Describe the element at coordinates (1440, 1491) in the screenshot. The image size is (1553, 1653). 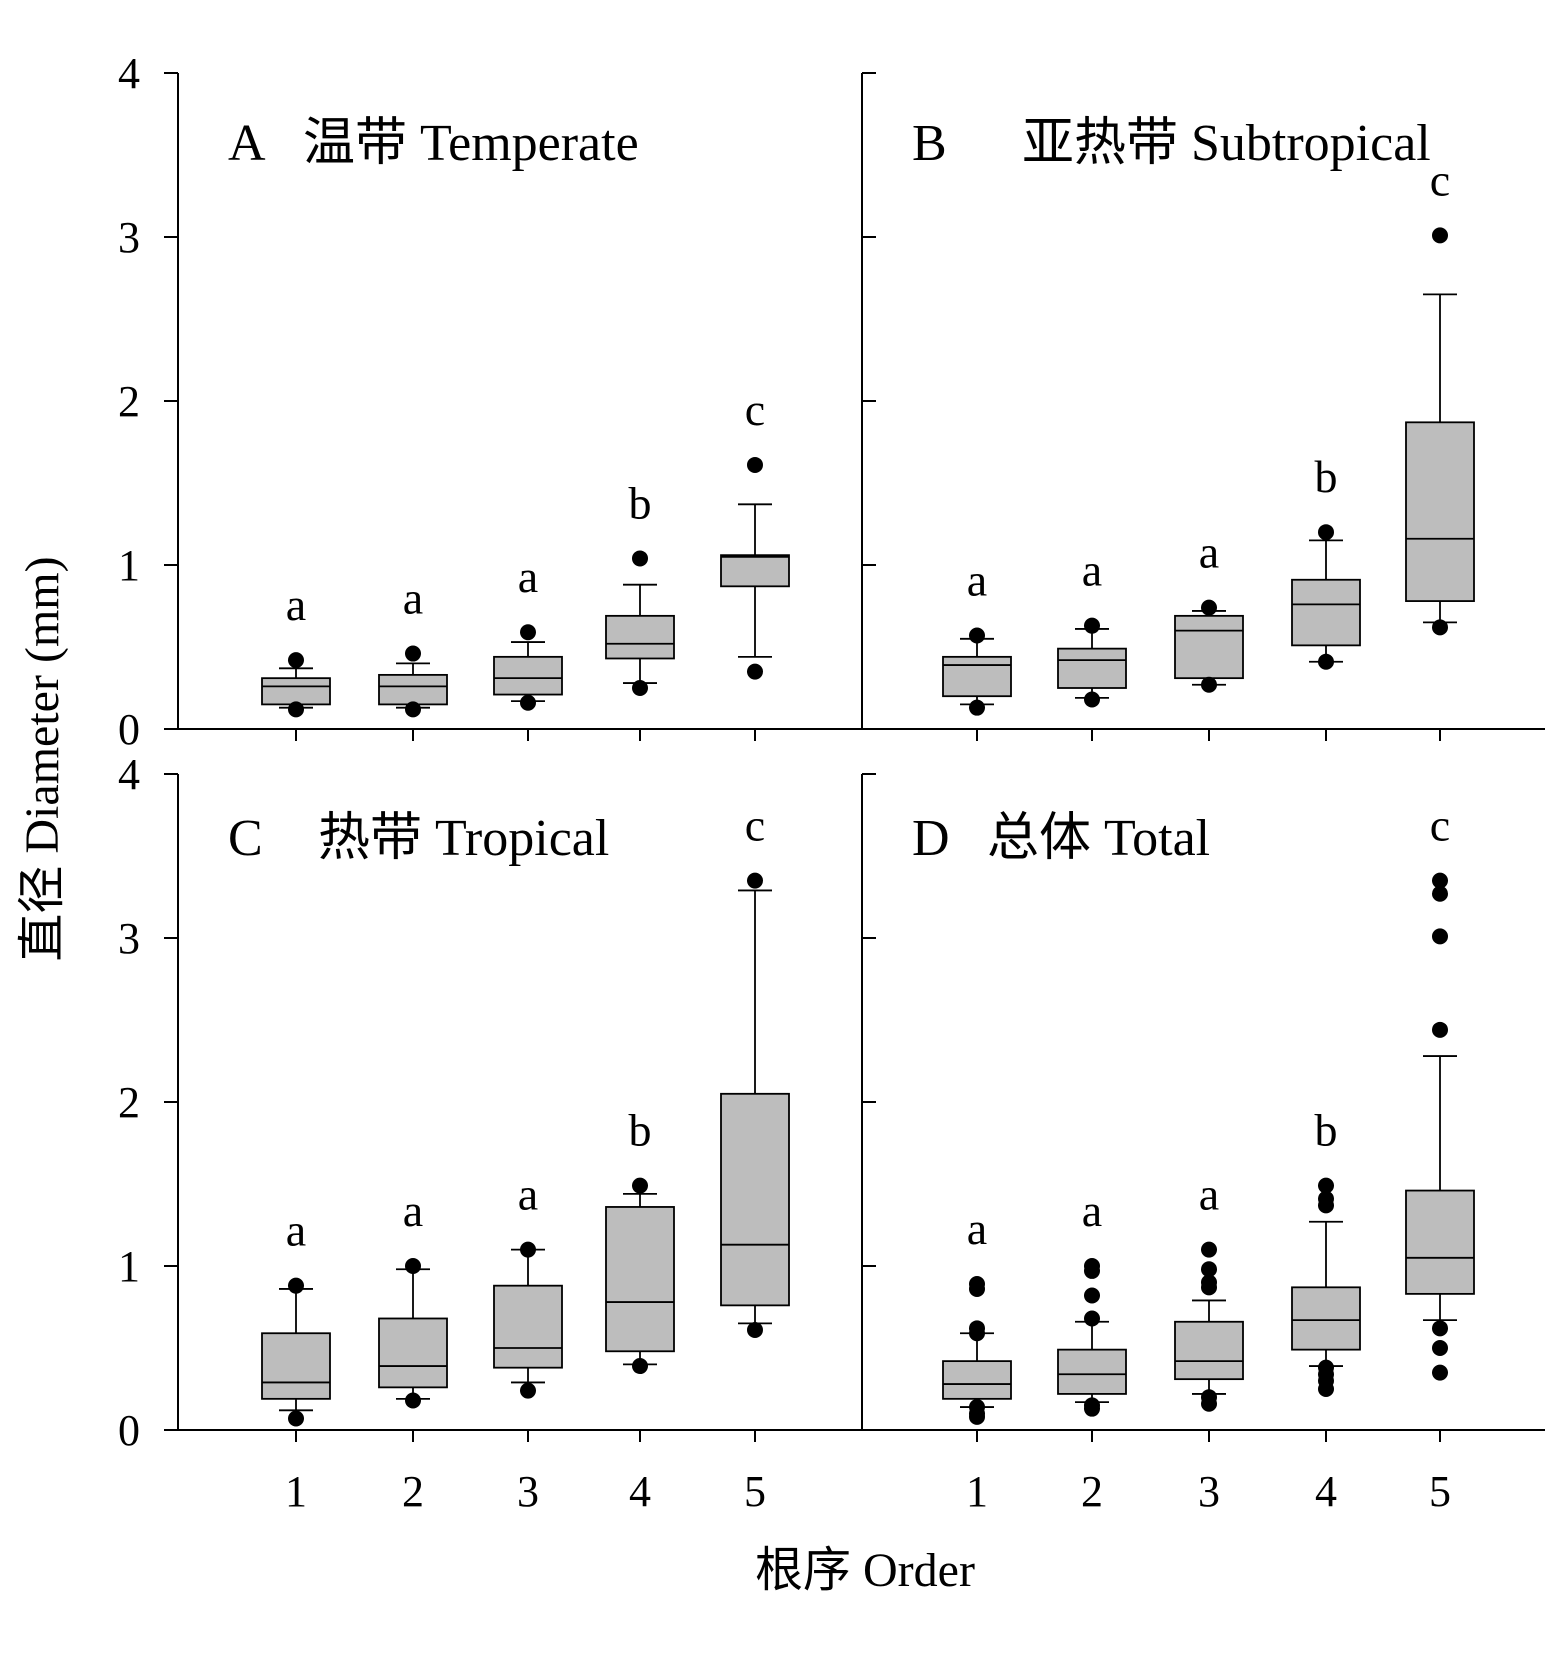
I see `x-tick-label: 5` at that location.